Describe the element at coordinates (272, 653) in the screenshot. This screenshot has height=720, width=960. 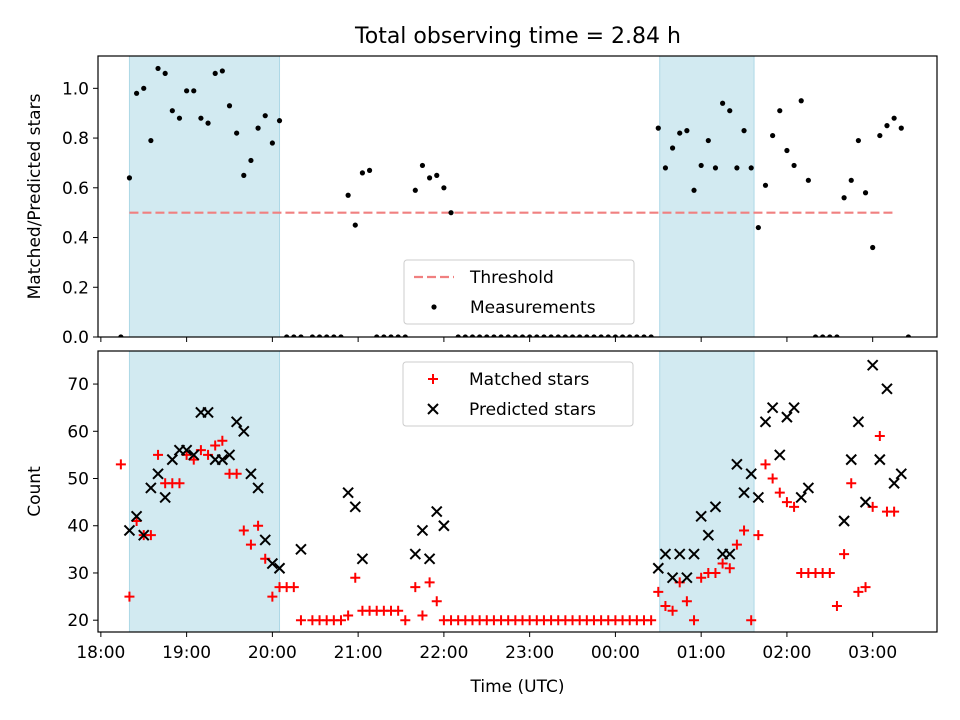
I see `x-tick-label: 20:00` at that location.